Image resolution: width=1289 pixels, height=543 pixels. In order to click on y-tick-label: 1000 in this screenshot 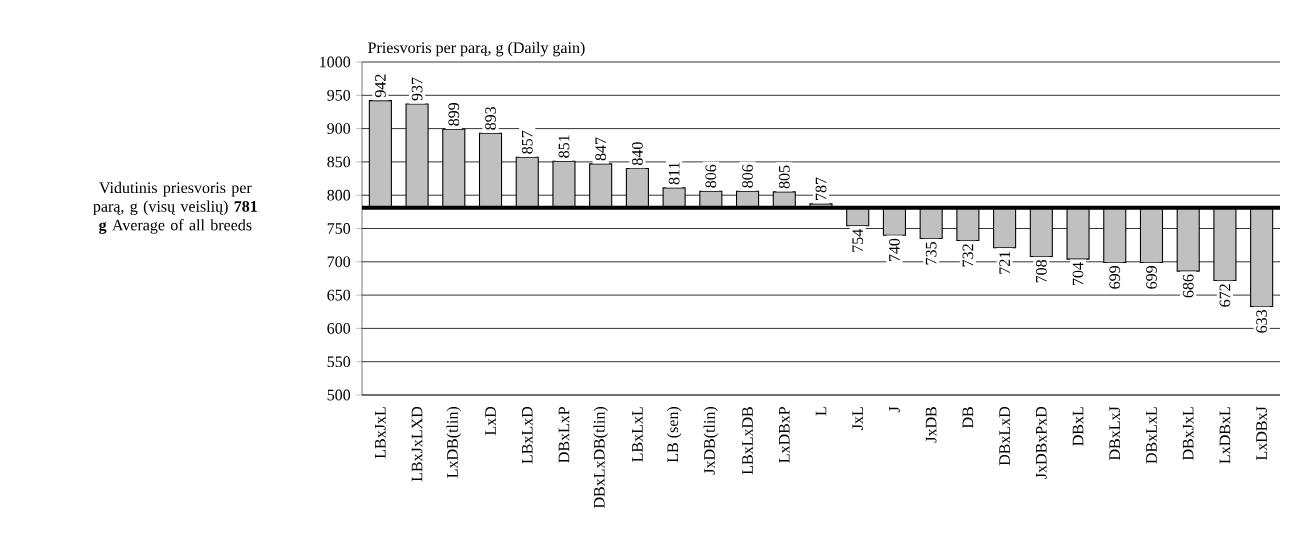, I will do `click(335, 62)`.